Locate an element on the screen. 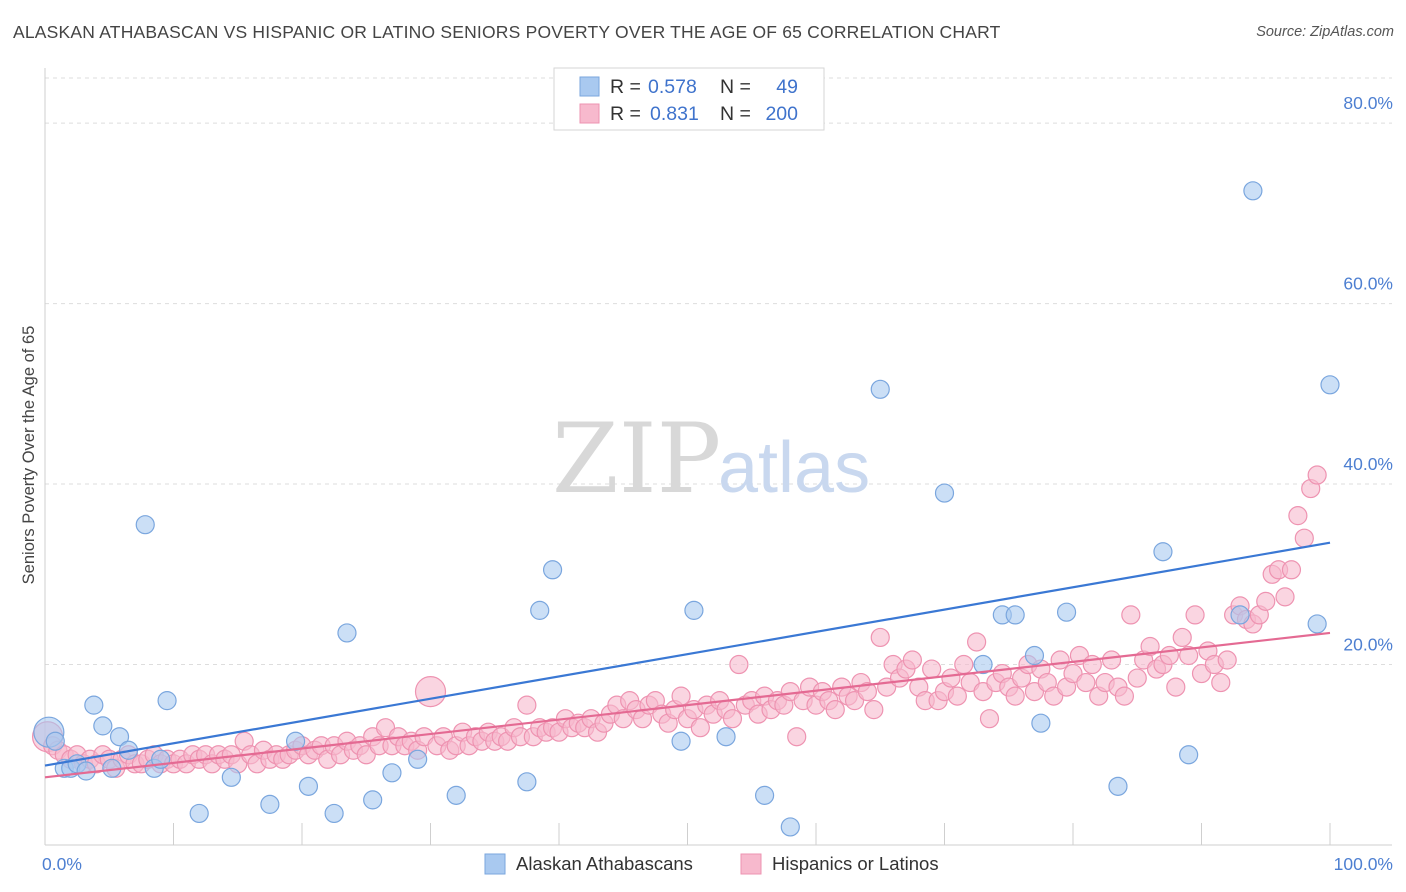 Image resolution: width=1406 pixels, height=892 pixels. y-tick-label-0: 20.0% is located at coordinates (1368, 645).